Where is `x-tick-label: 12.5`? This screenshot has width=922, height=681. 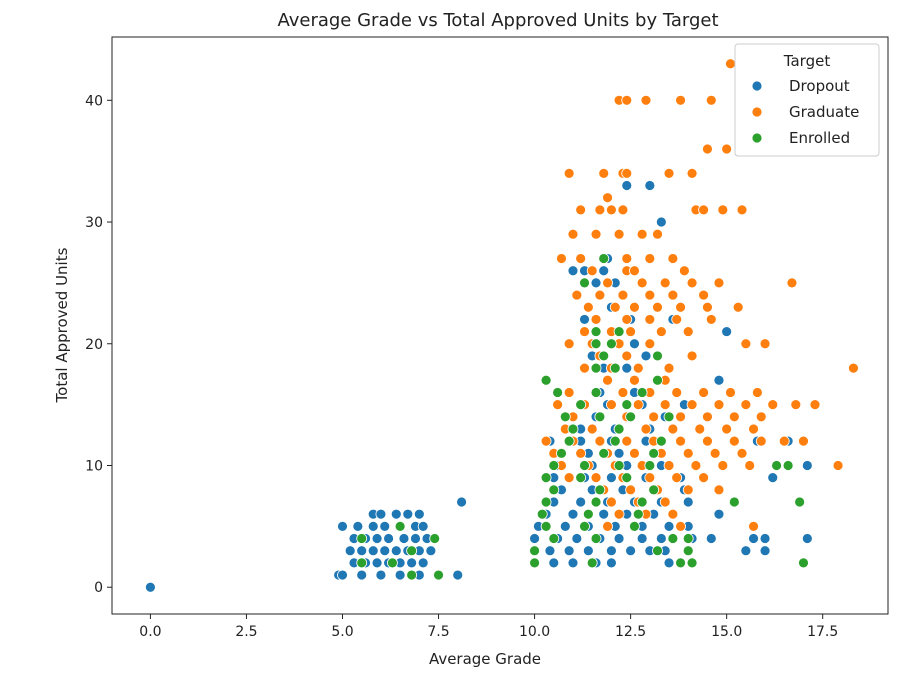 x-tick-label: 12.5 is located at coordinates (630, 632).